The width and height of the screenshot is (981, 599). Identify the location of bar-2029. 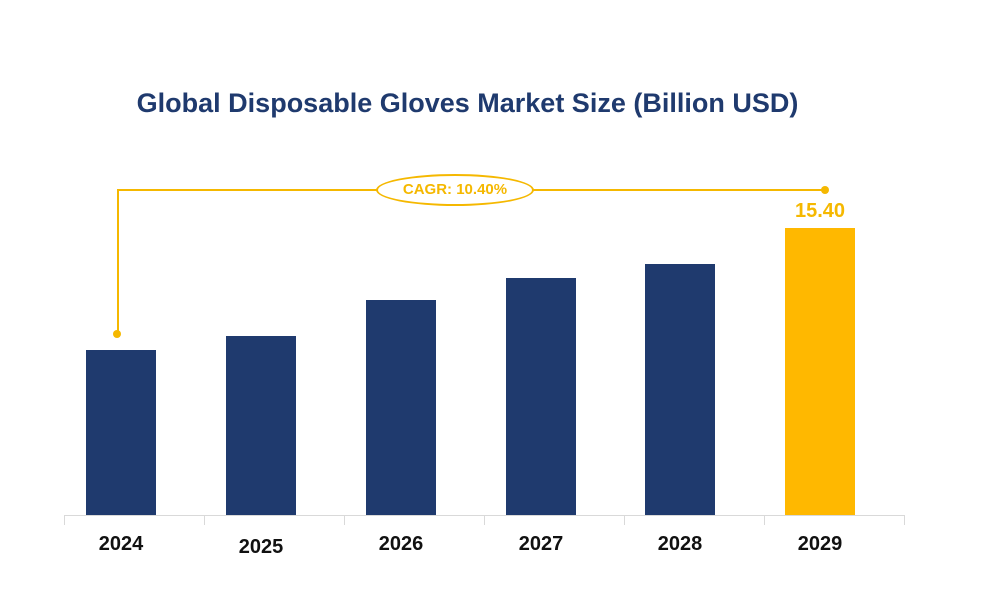
(820, 371).